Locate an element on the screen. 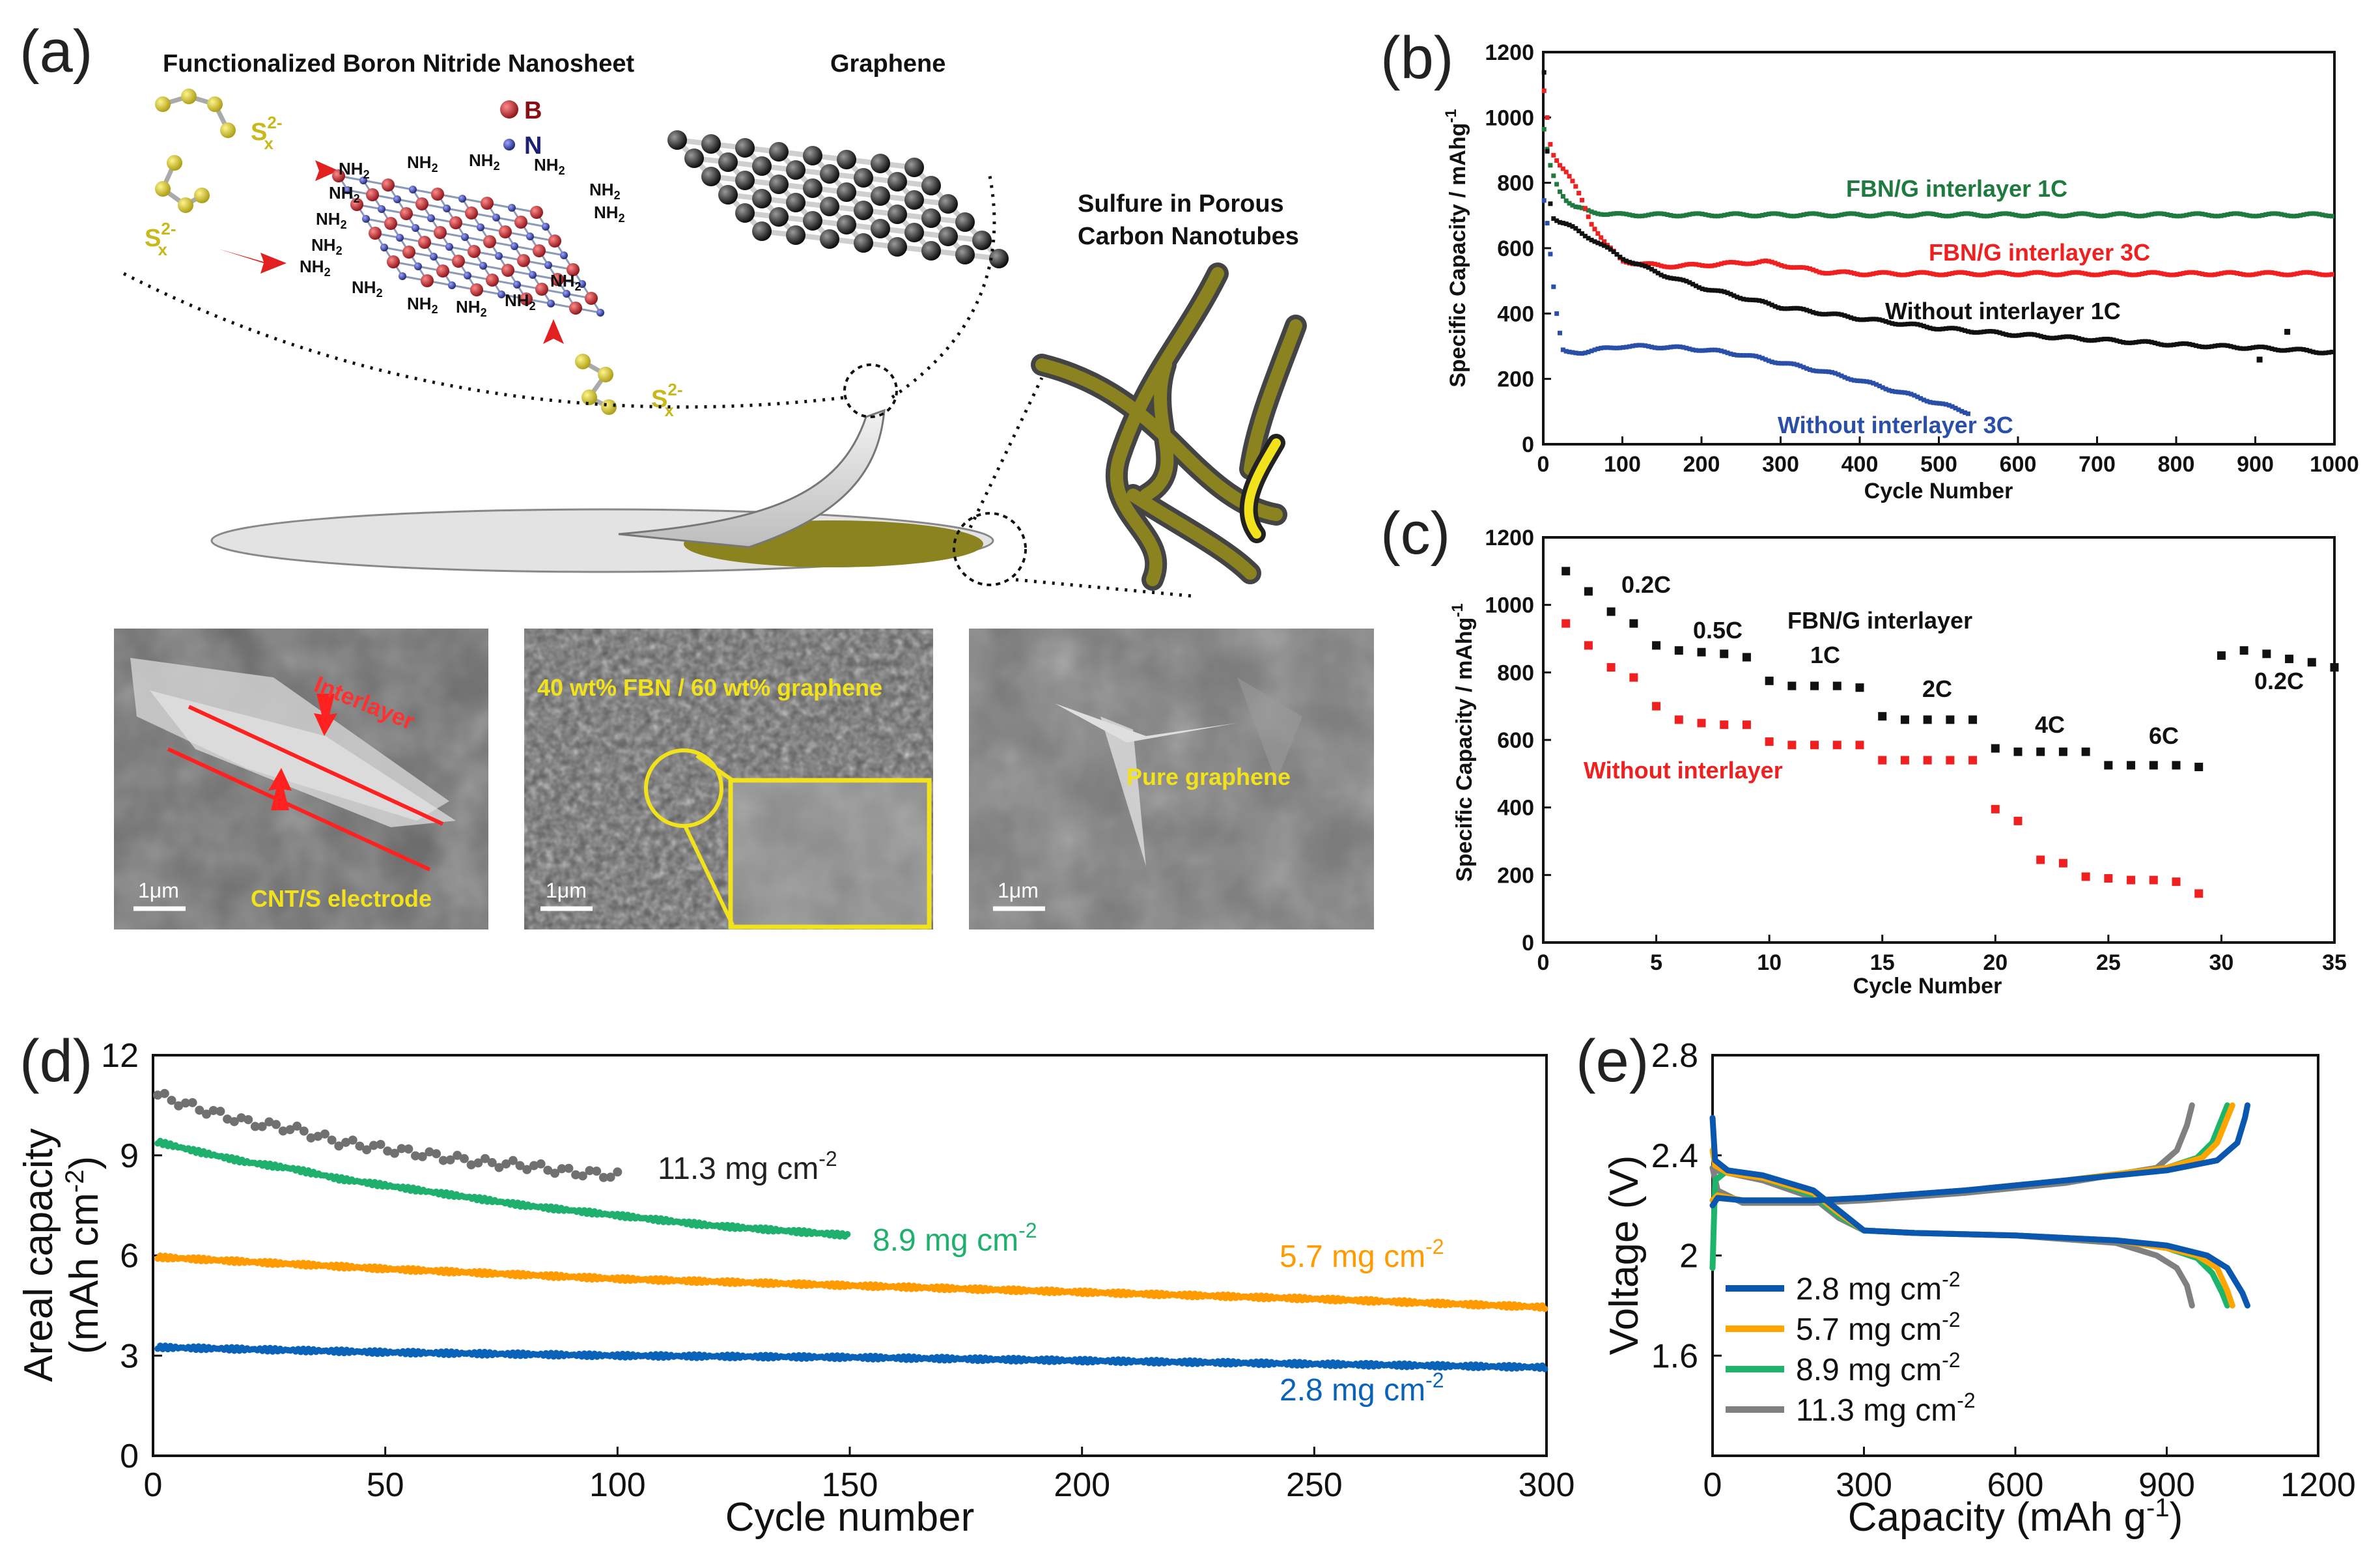  x-tick-label: 300 is located at coordinates (1864, 1485).